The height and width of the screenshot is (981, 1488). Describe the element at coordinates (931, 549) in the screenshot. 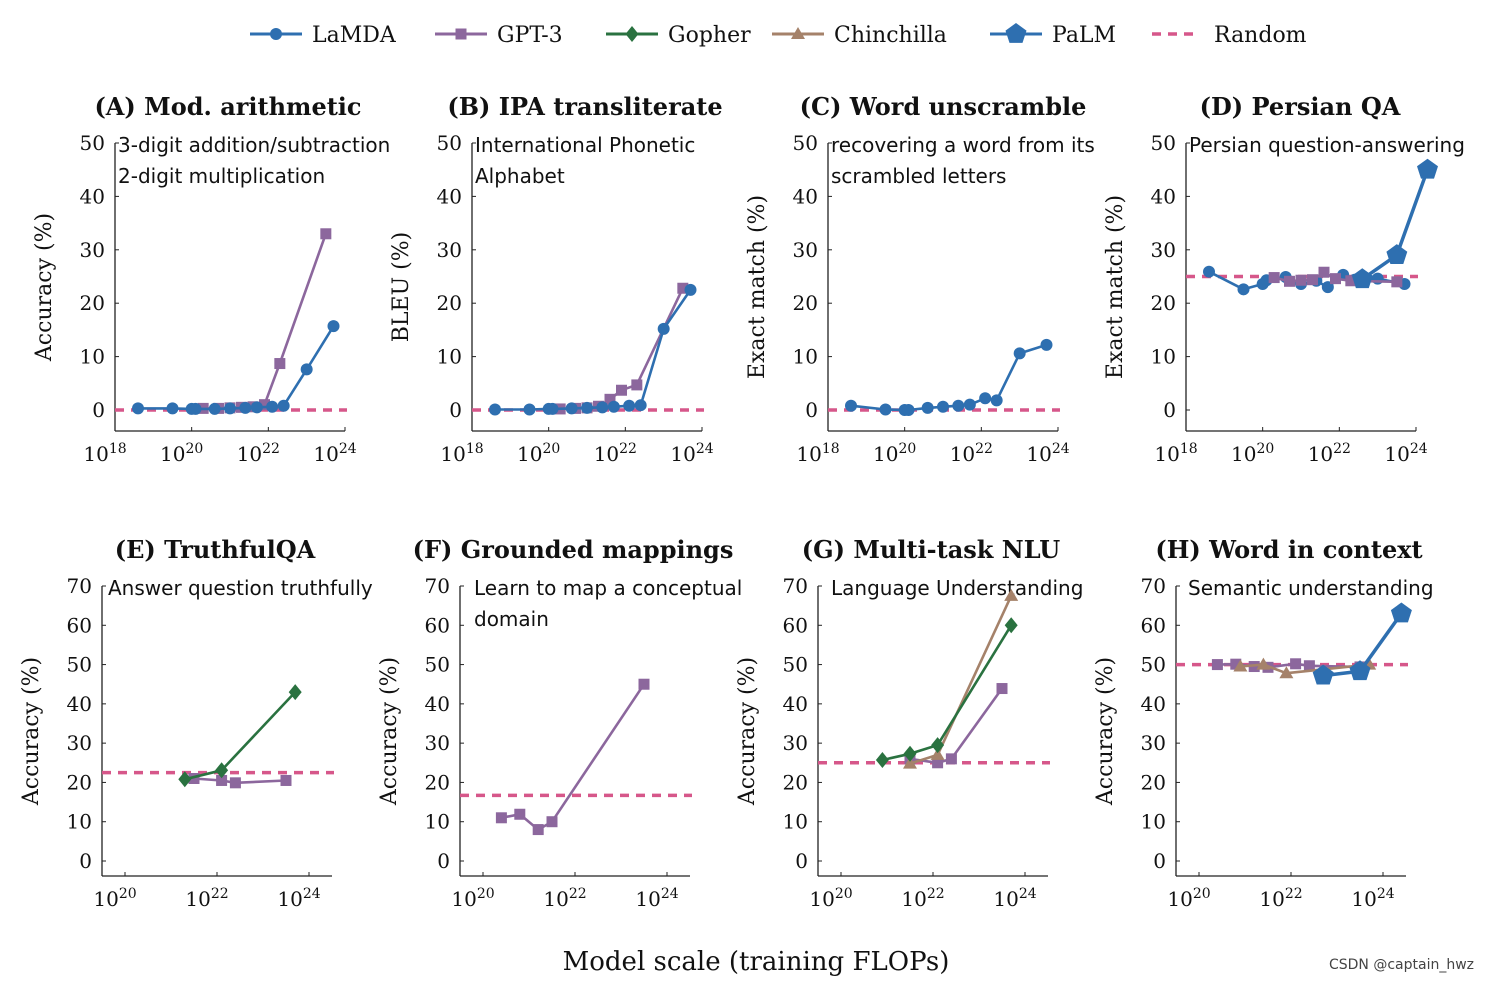

I see `panel-title: (G) Multi-task NLU` at that location.